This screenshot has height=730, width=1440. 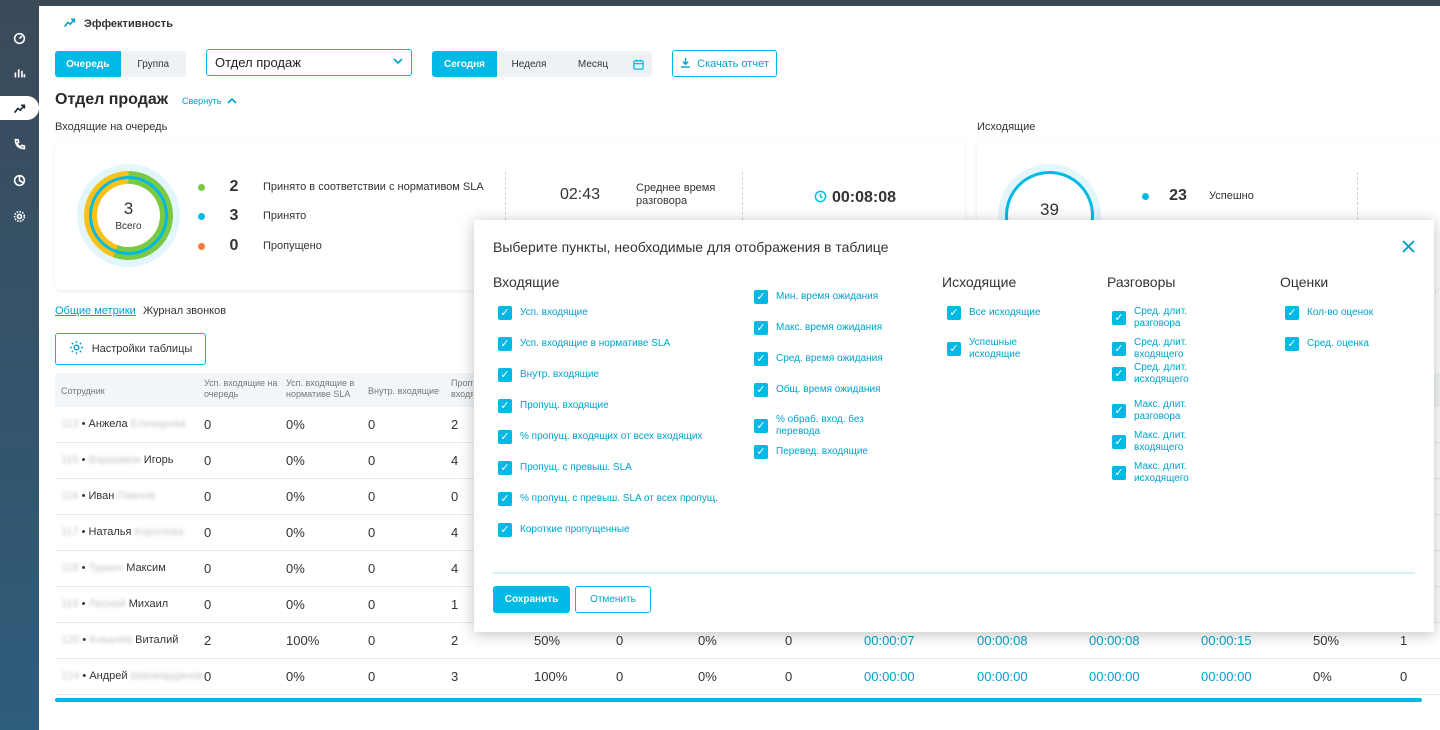 What do you see at coordinates (210, 101) in the screenshot?
I see `collapse-link: Свернуть` at bounding box center [210, 101].